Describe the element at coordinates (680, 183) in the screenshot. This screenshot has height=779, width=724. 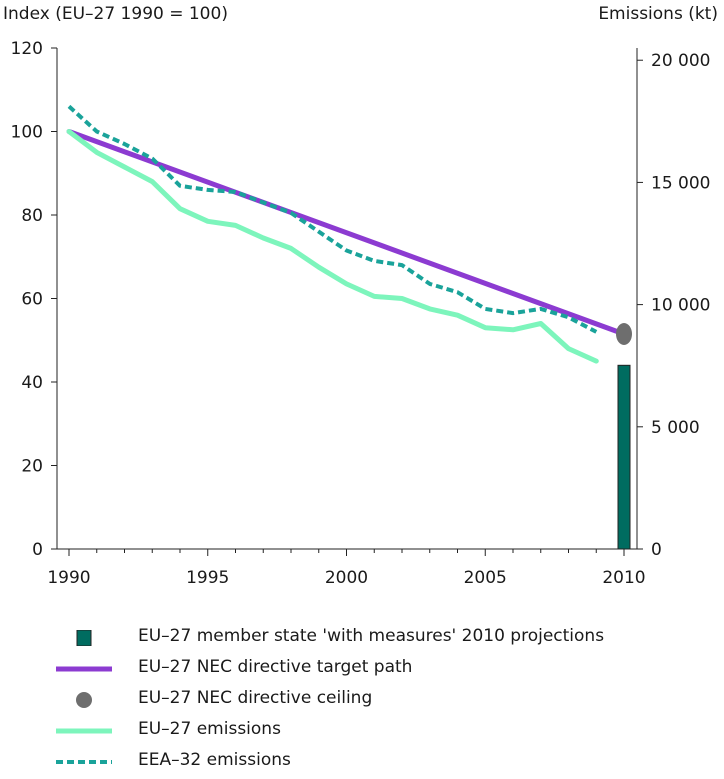
I see `right-tick-label: 15 000` at that location.